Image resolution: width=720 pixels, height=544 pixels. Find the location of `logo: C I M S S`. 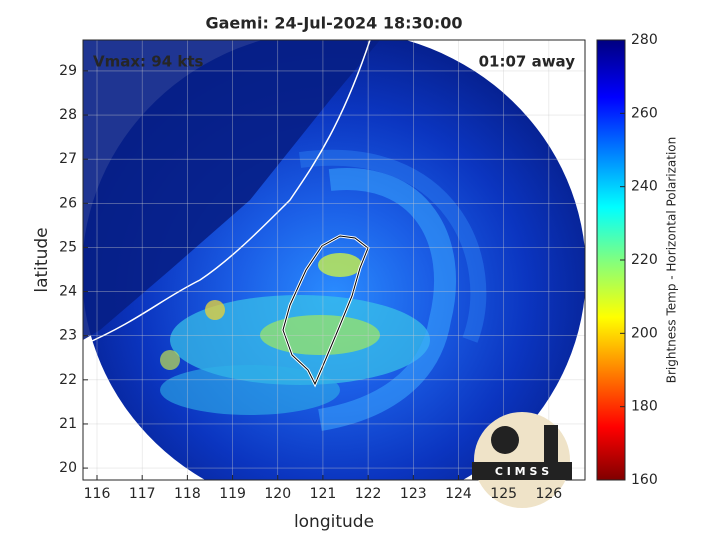

logo: C I M S S is located at coordinates (522, 460).